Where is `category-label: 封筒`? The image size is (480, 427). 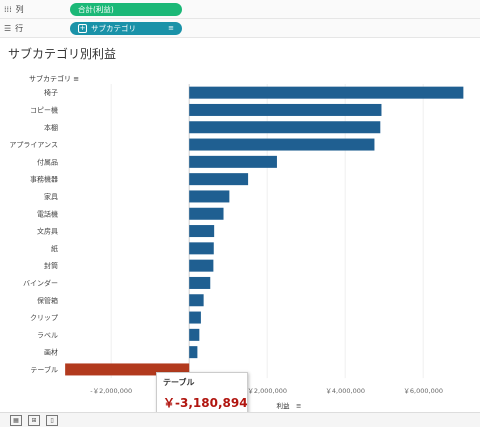 category-label: 封筒 is located at coordinates (51, 265).